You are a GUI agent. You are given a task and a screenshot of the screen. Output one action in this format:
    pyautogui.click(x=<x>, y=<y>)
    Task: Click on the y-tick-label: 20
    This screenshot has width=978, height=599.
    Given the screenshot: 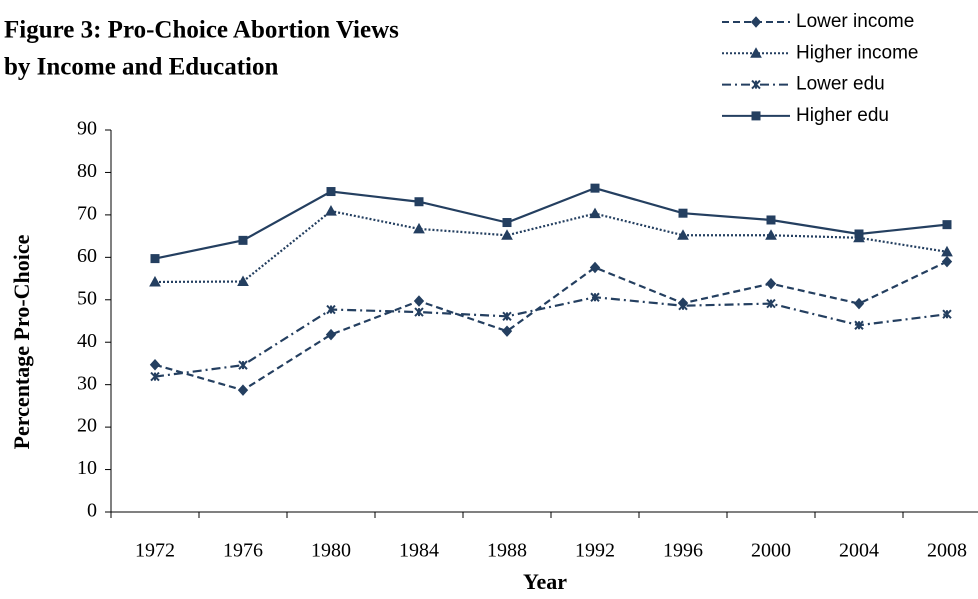 What is the action you would take?
    pyautogui.click(x=87, y=426)
    